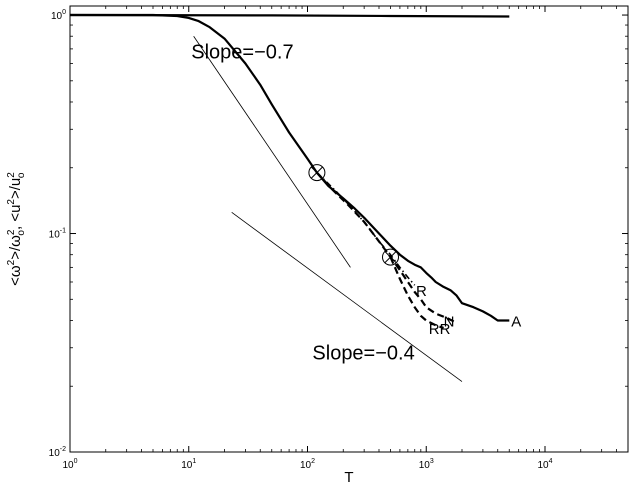 Image resolution: width=632 pixels, height=491 pixels. Describe the element at coordinates (440, 329) in the screenshot. I see `curve-label-rr: RR` at that location.